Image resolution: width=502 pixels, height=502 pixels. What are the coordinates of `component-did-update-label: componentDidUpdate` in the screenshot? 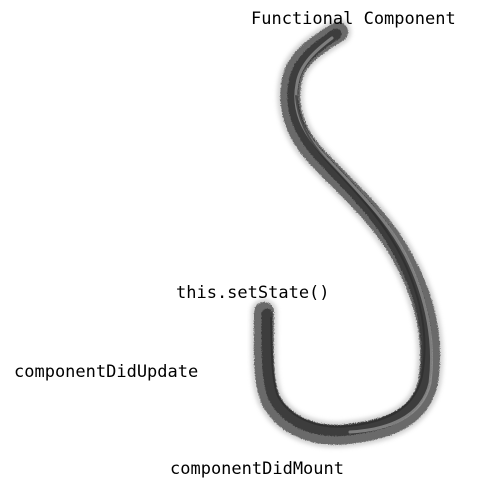 It's located at (106, 372).